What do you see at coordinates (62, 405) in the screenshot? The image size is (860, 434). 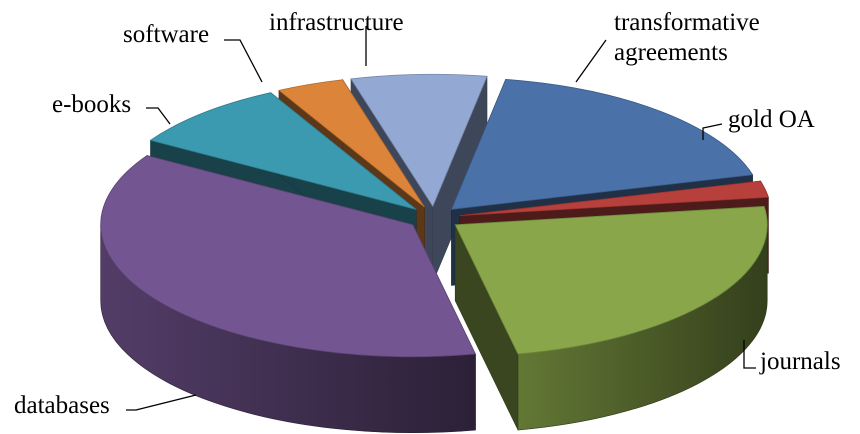 I see `slice-label-3-0: databases` at bounding box center [62, 405].